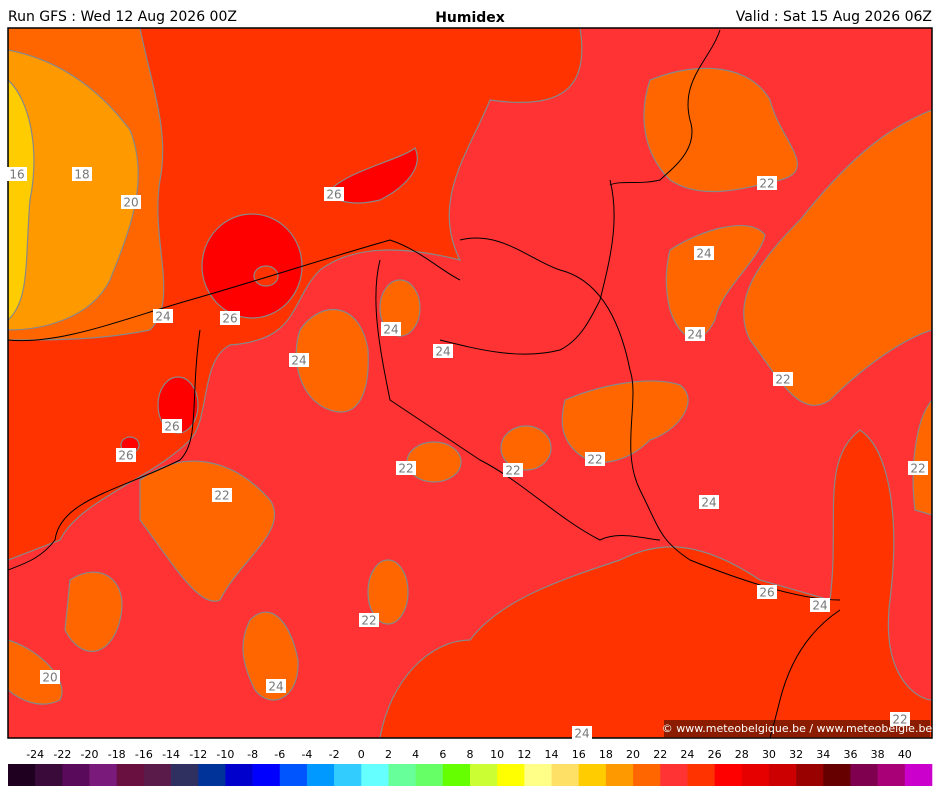 The height and width of the screenshot is (804, 940). I want to click on colorbar-tick-label: 20, so click(633, 754).